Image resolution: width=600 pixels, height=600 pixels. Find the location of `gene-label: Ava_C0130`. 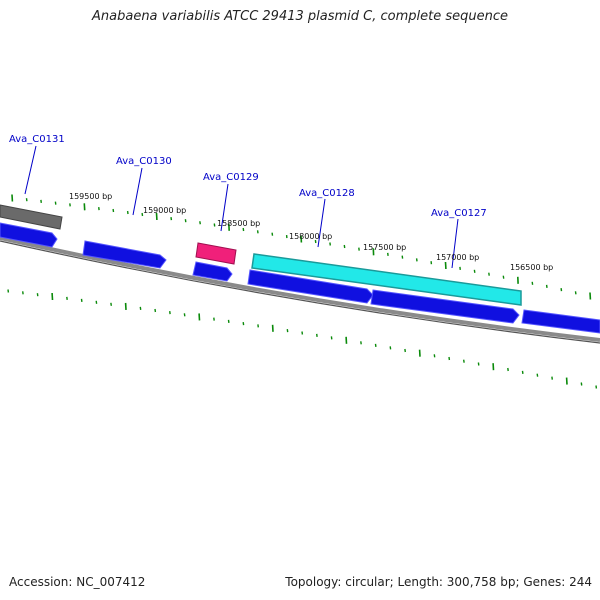

gene-label: Ava_C0130 is located at coordinates (144, 161).